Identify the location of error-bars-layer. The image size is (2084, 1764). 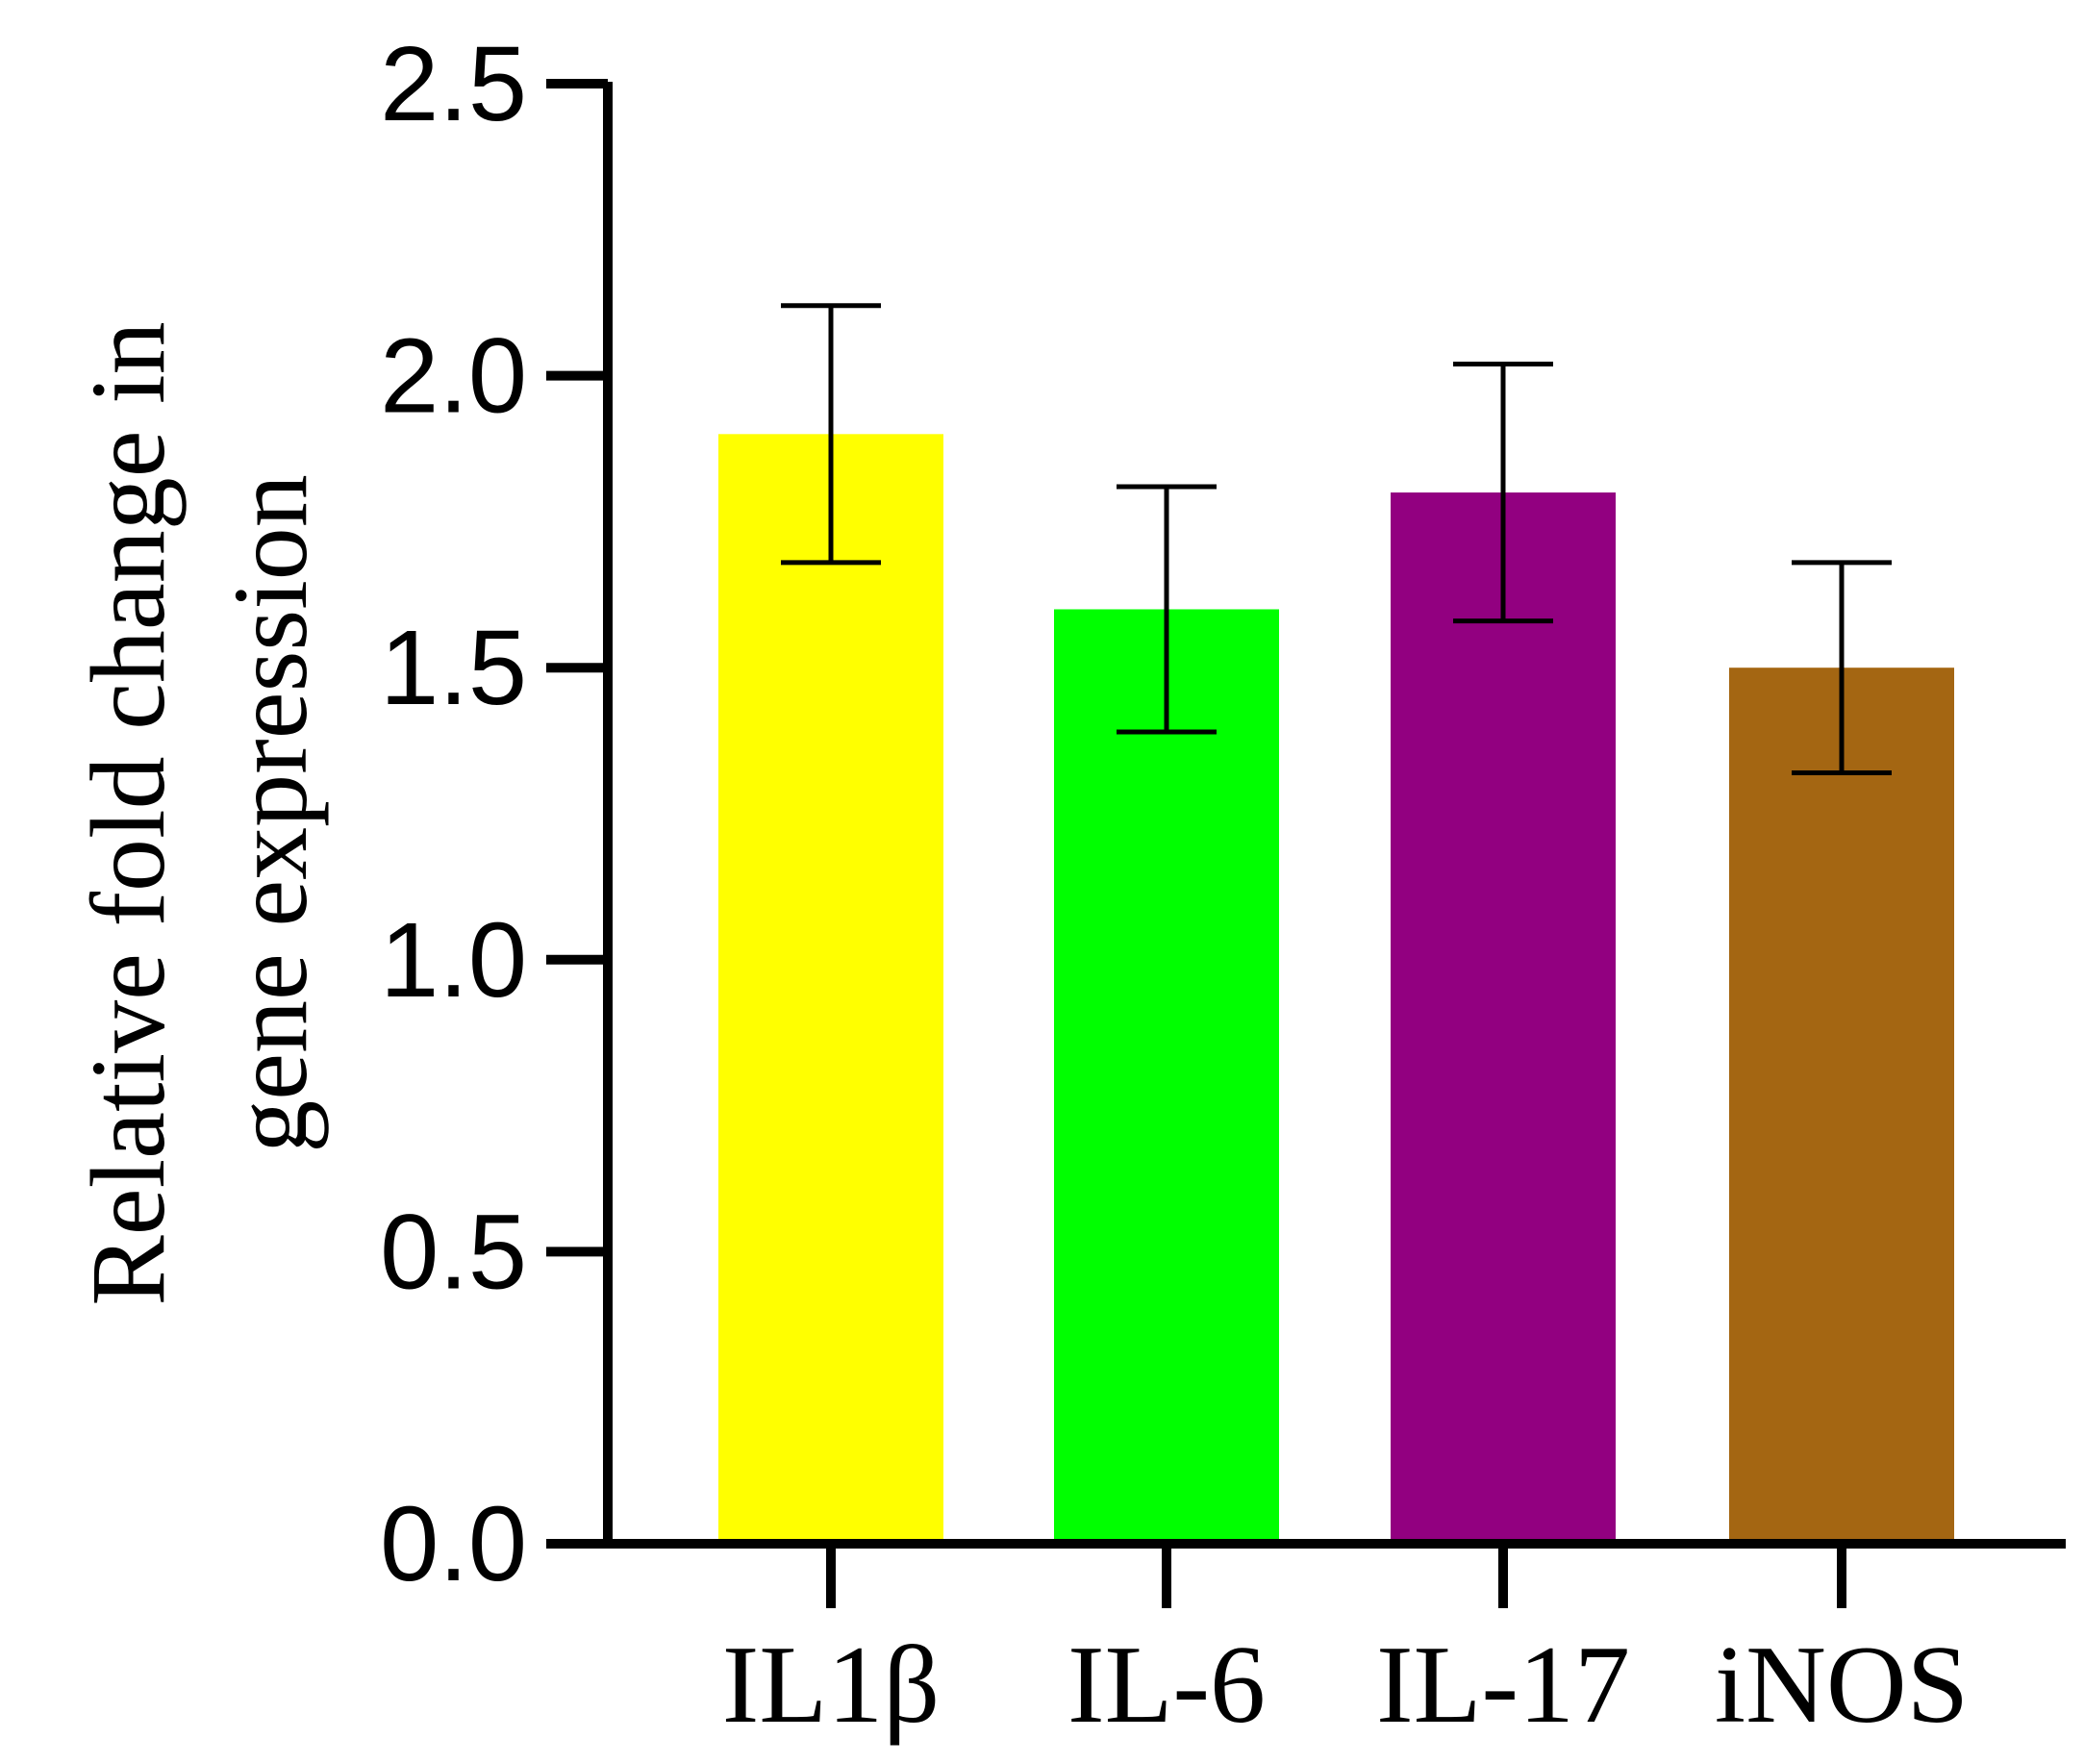
(1337, 539).